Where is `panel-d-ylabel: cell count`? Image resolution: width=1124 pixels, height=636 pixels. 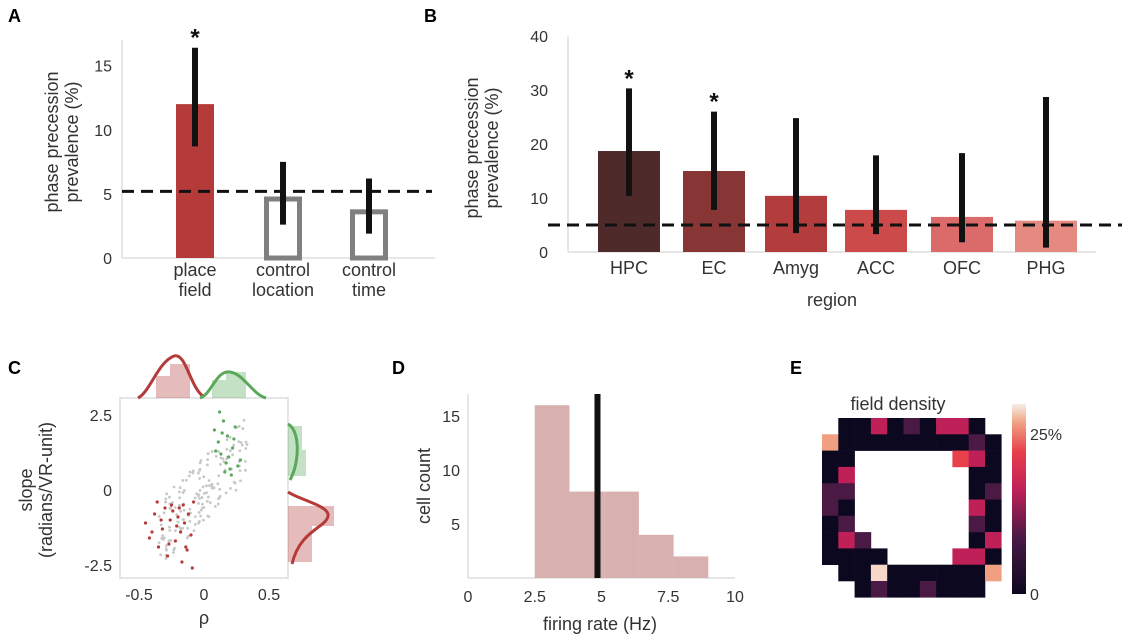
panel-d-ylabel: cell count is located at coordinates (424, 486).